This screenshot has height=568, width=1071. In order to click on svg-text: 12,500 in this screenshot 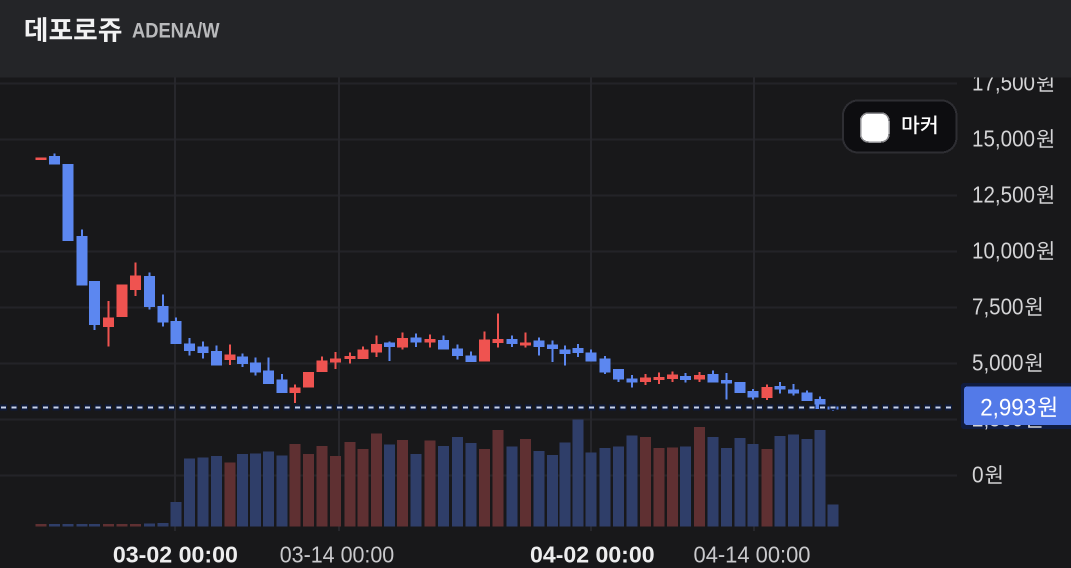, I will do `click(1003, 195)`.